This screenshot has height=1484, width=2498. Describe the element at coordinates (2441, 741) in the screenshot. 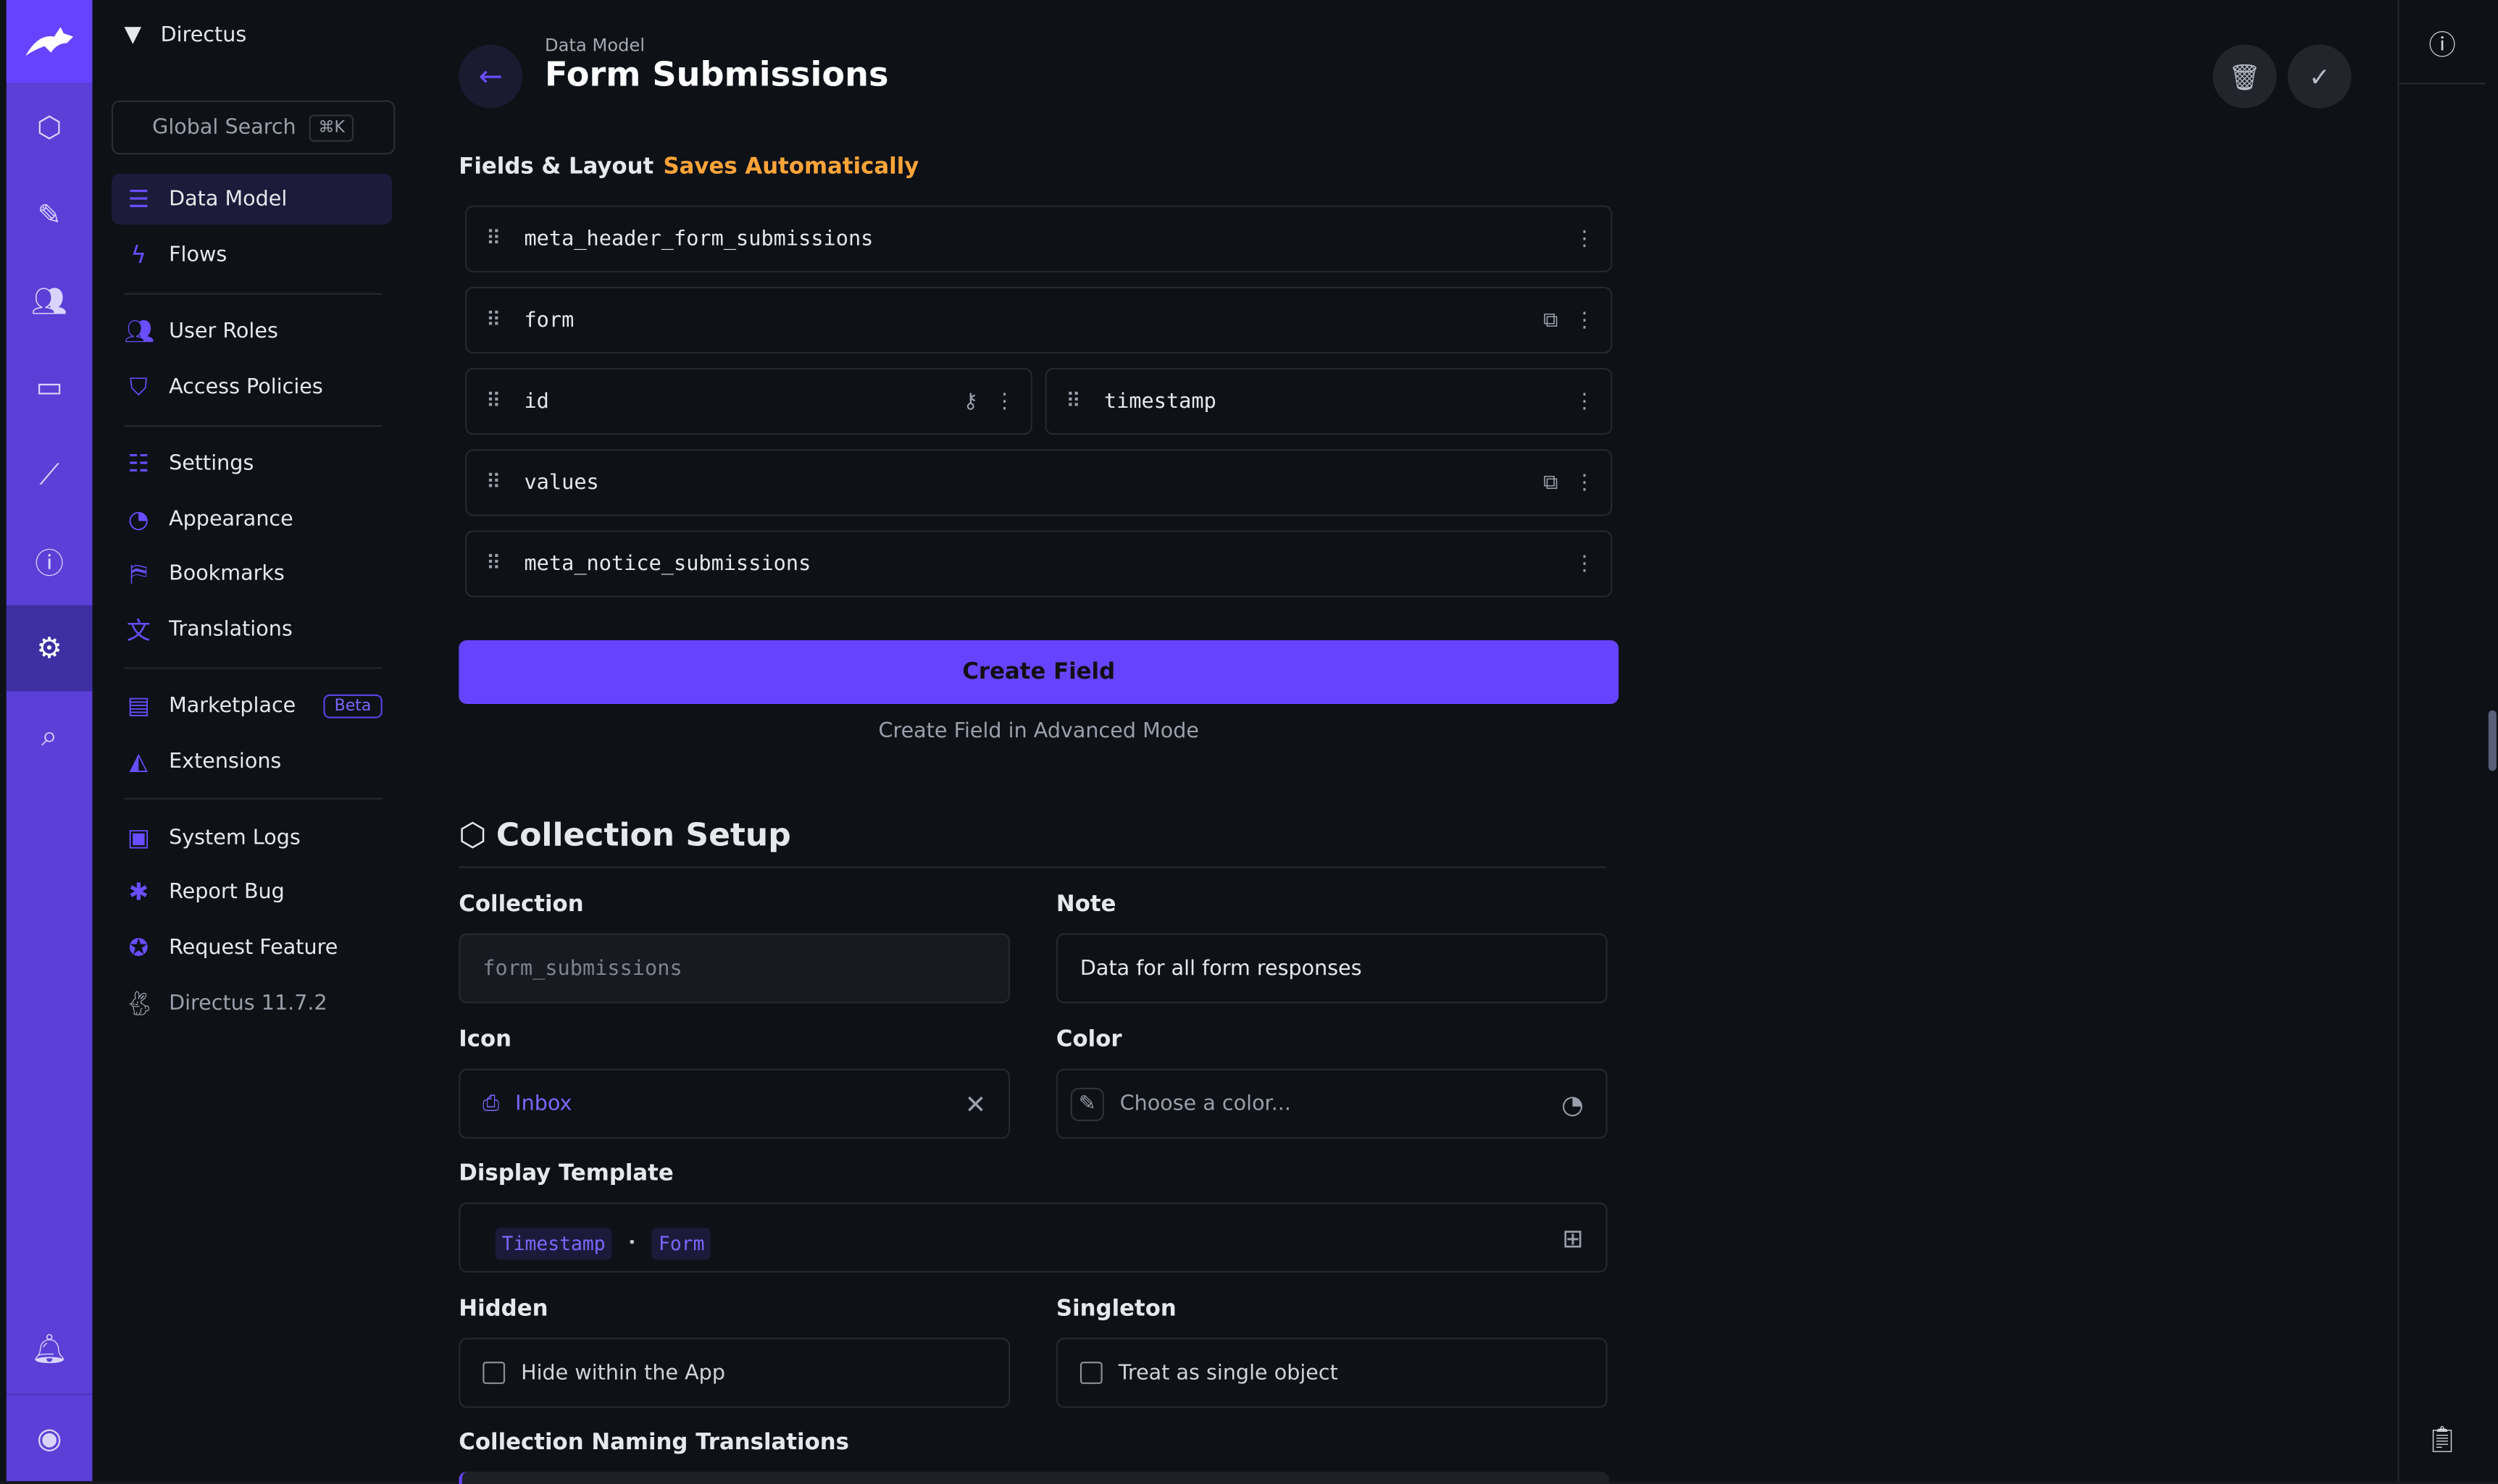

I see `sidebar-panel: ⓘ 📋︎` at that location.